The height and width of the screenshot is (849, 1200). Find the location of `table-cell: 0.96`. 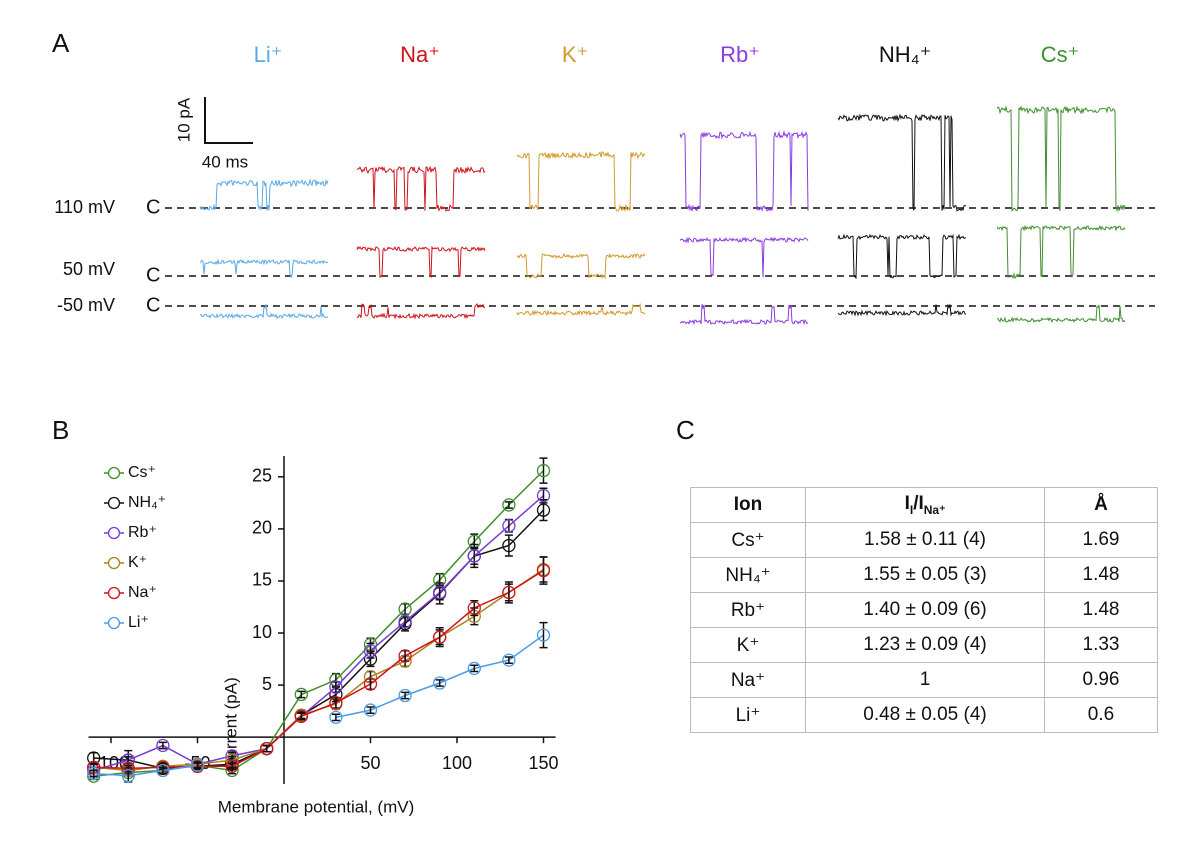

table-cell: 0.96 is located at coordinates (1101, 680).